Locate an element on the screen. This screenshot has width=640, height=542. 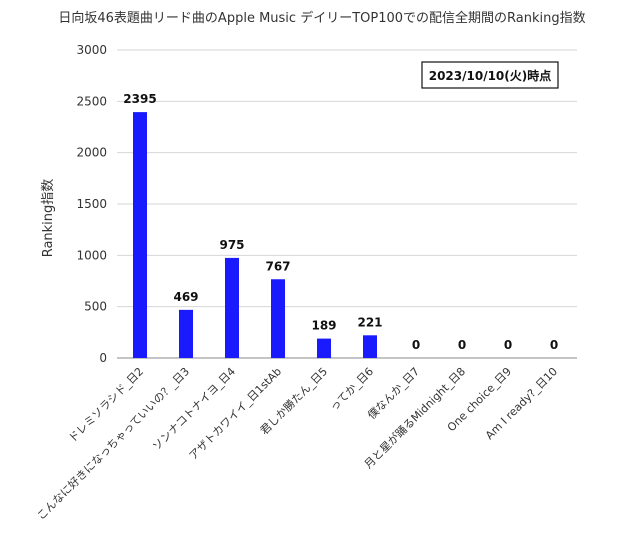
y-tick-labels: 0 500 1000 1500 2000 2500 3000 is located at coordinates (91, 204).